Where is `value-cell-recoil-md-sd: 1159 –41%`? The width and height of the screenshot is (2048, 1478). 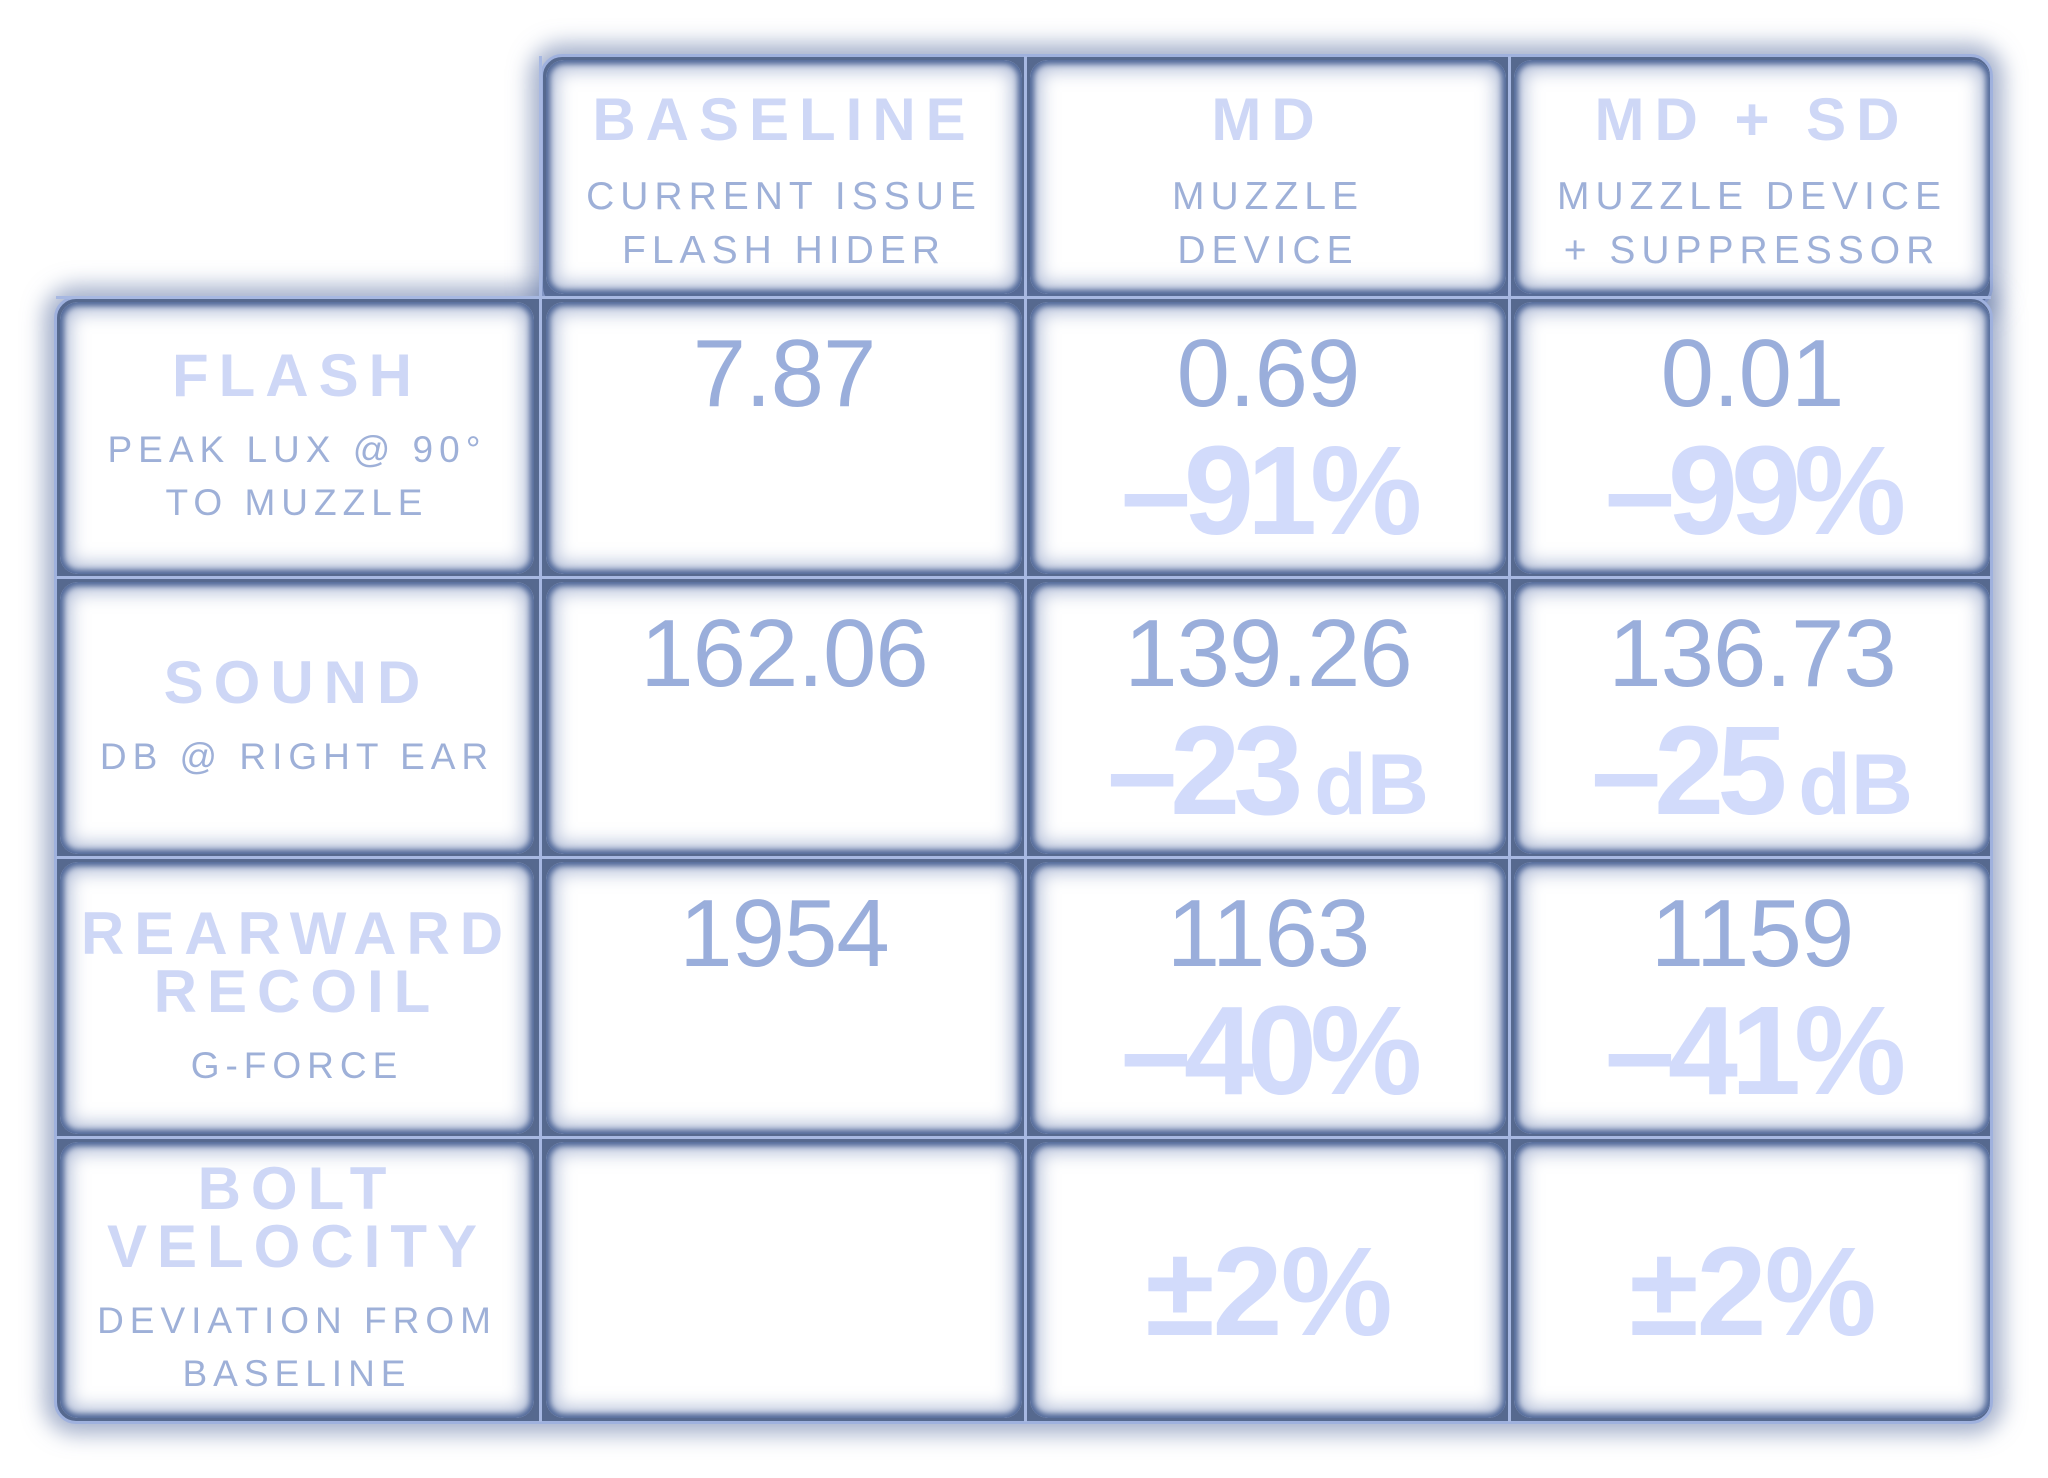
value-cell-recoil-md-sd: 1159 –41% is located at coordinates (1752, 998).